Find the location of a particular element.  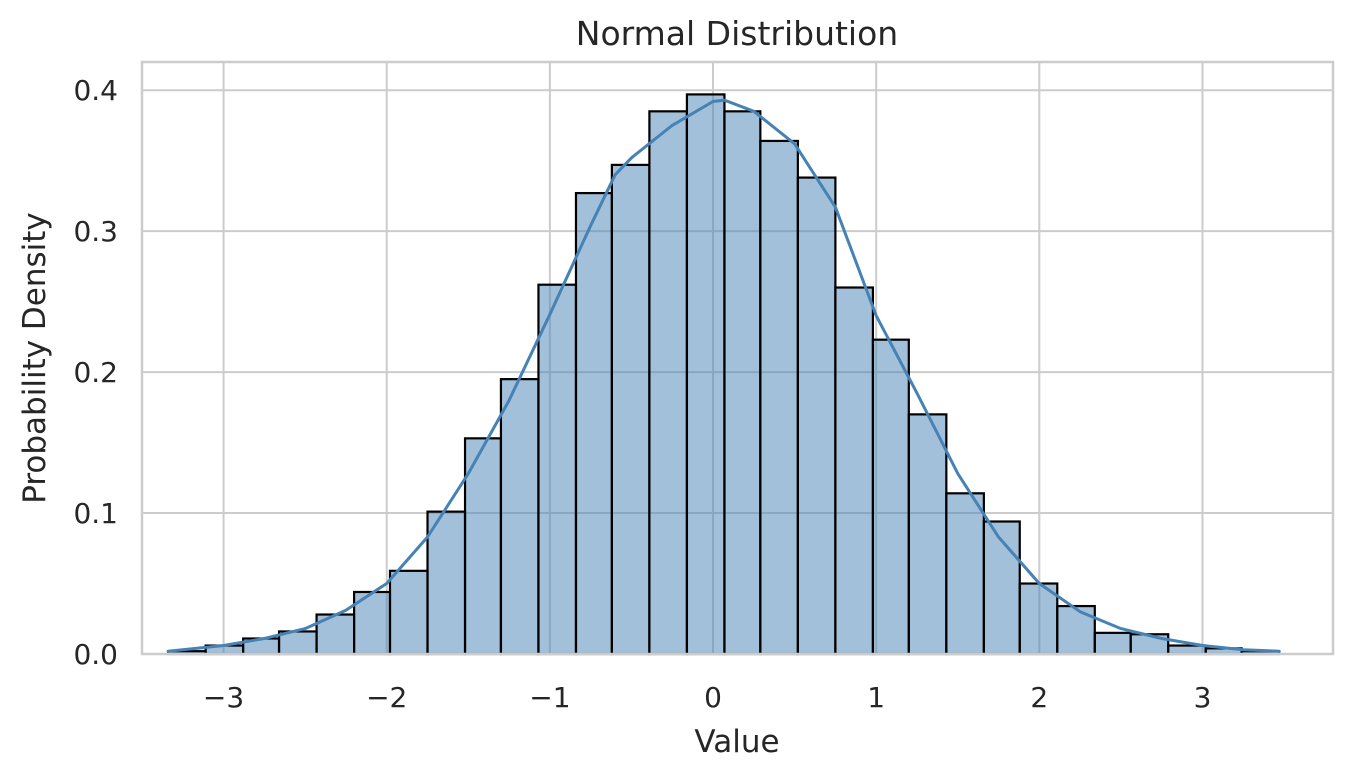

y-tick-label: 0.0 is located at coordinates (95, 654).